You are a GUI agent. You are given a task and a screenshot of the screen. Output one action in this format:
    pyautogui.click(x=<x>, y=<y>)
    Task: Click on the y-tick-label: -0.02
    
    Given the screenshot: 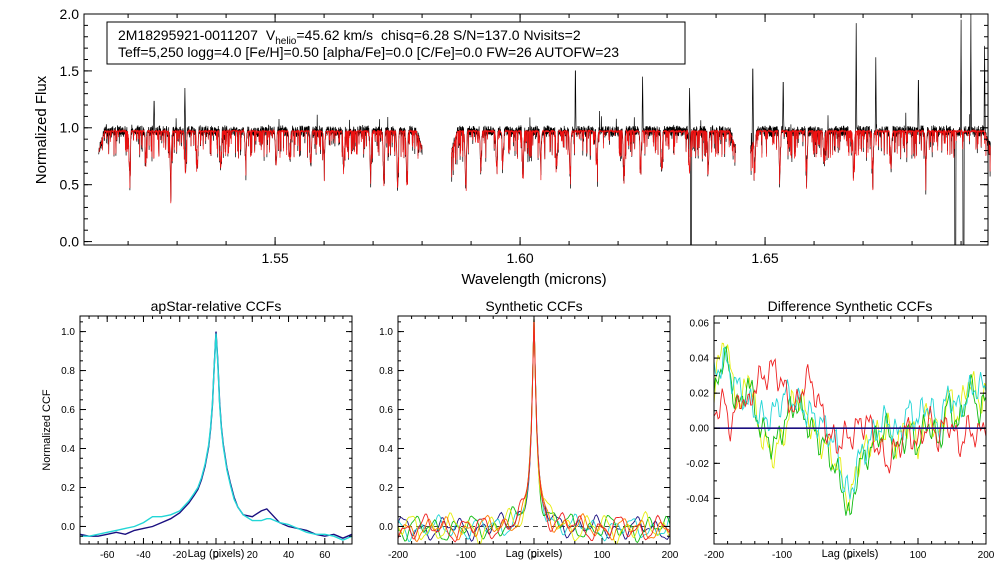 What is the action you would take?
    pyautogui.click(x=697, y=464)
    